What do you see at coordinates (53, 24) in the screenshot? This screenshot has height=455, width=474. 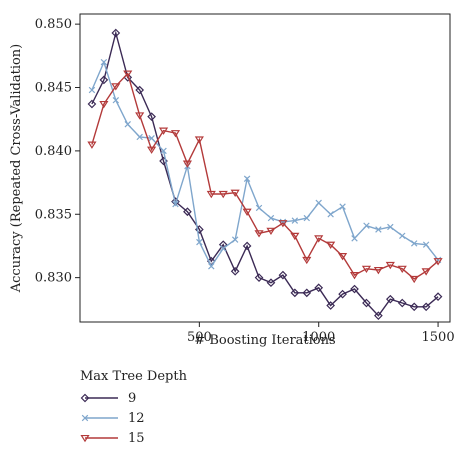 I see `y-tick-label: 0.850` at bounding box center [53, 24].